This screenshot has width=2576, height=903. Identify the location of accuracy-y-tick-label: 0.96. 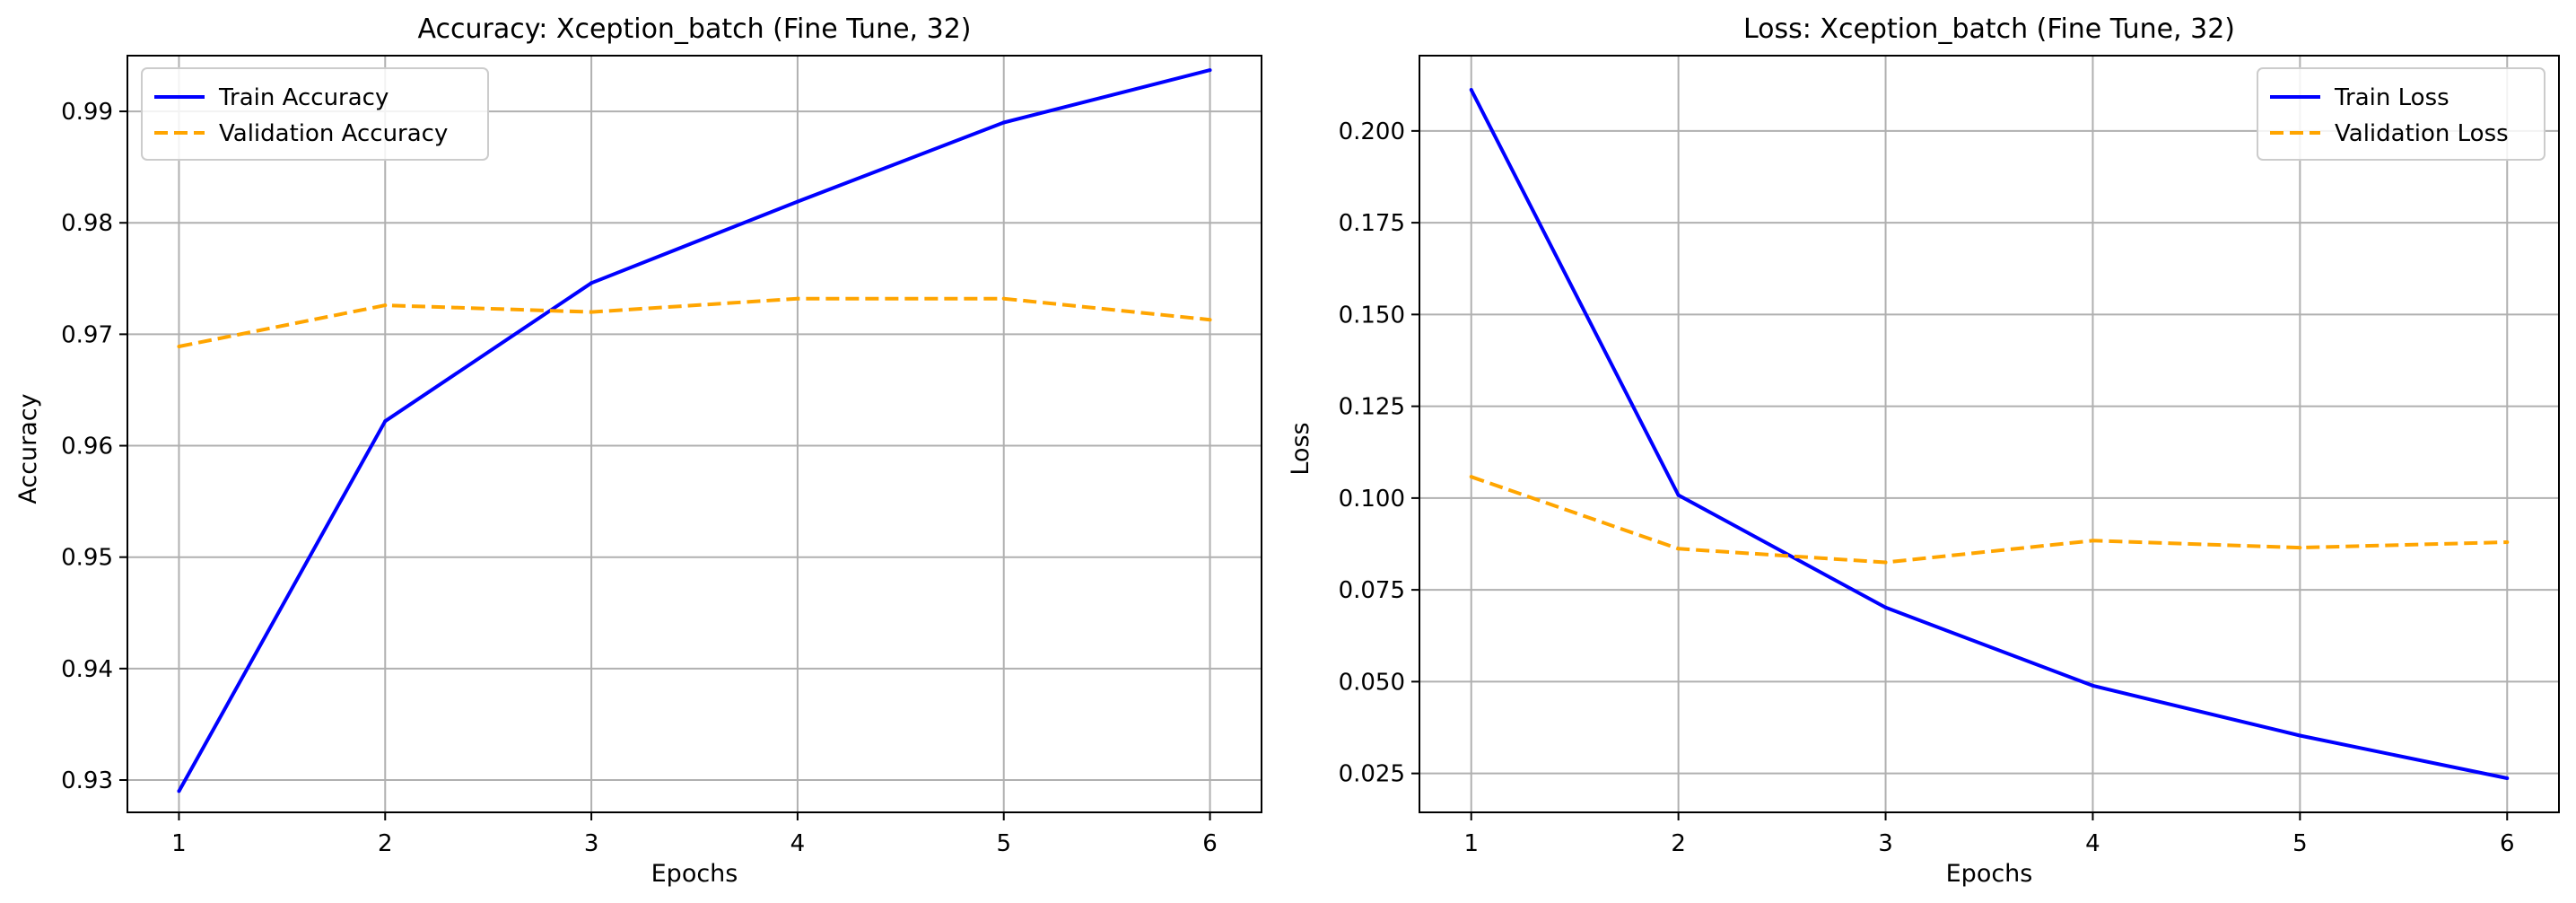
(87, 447).